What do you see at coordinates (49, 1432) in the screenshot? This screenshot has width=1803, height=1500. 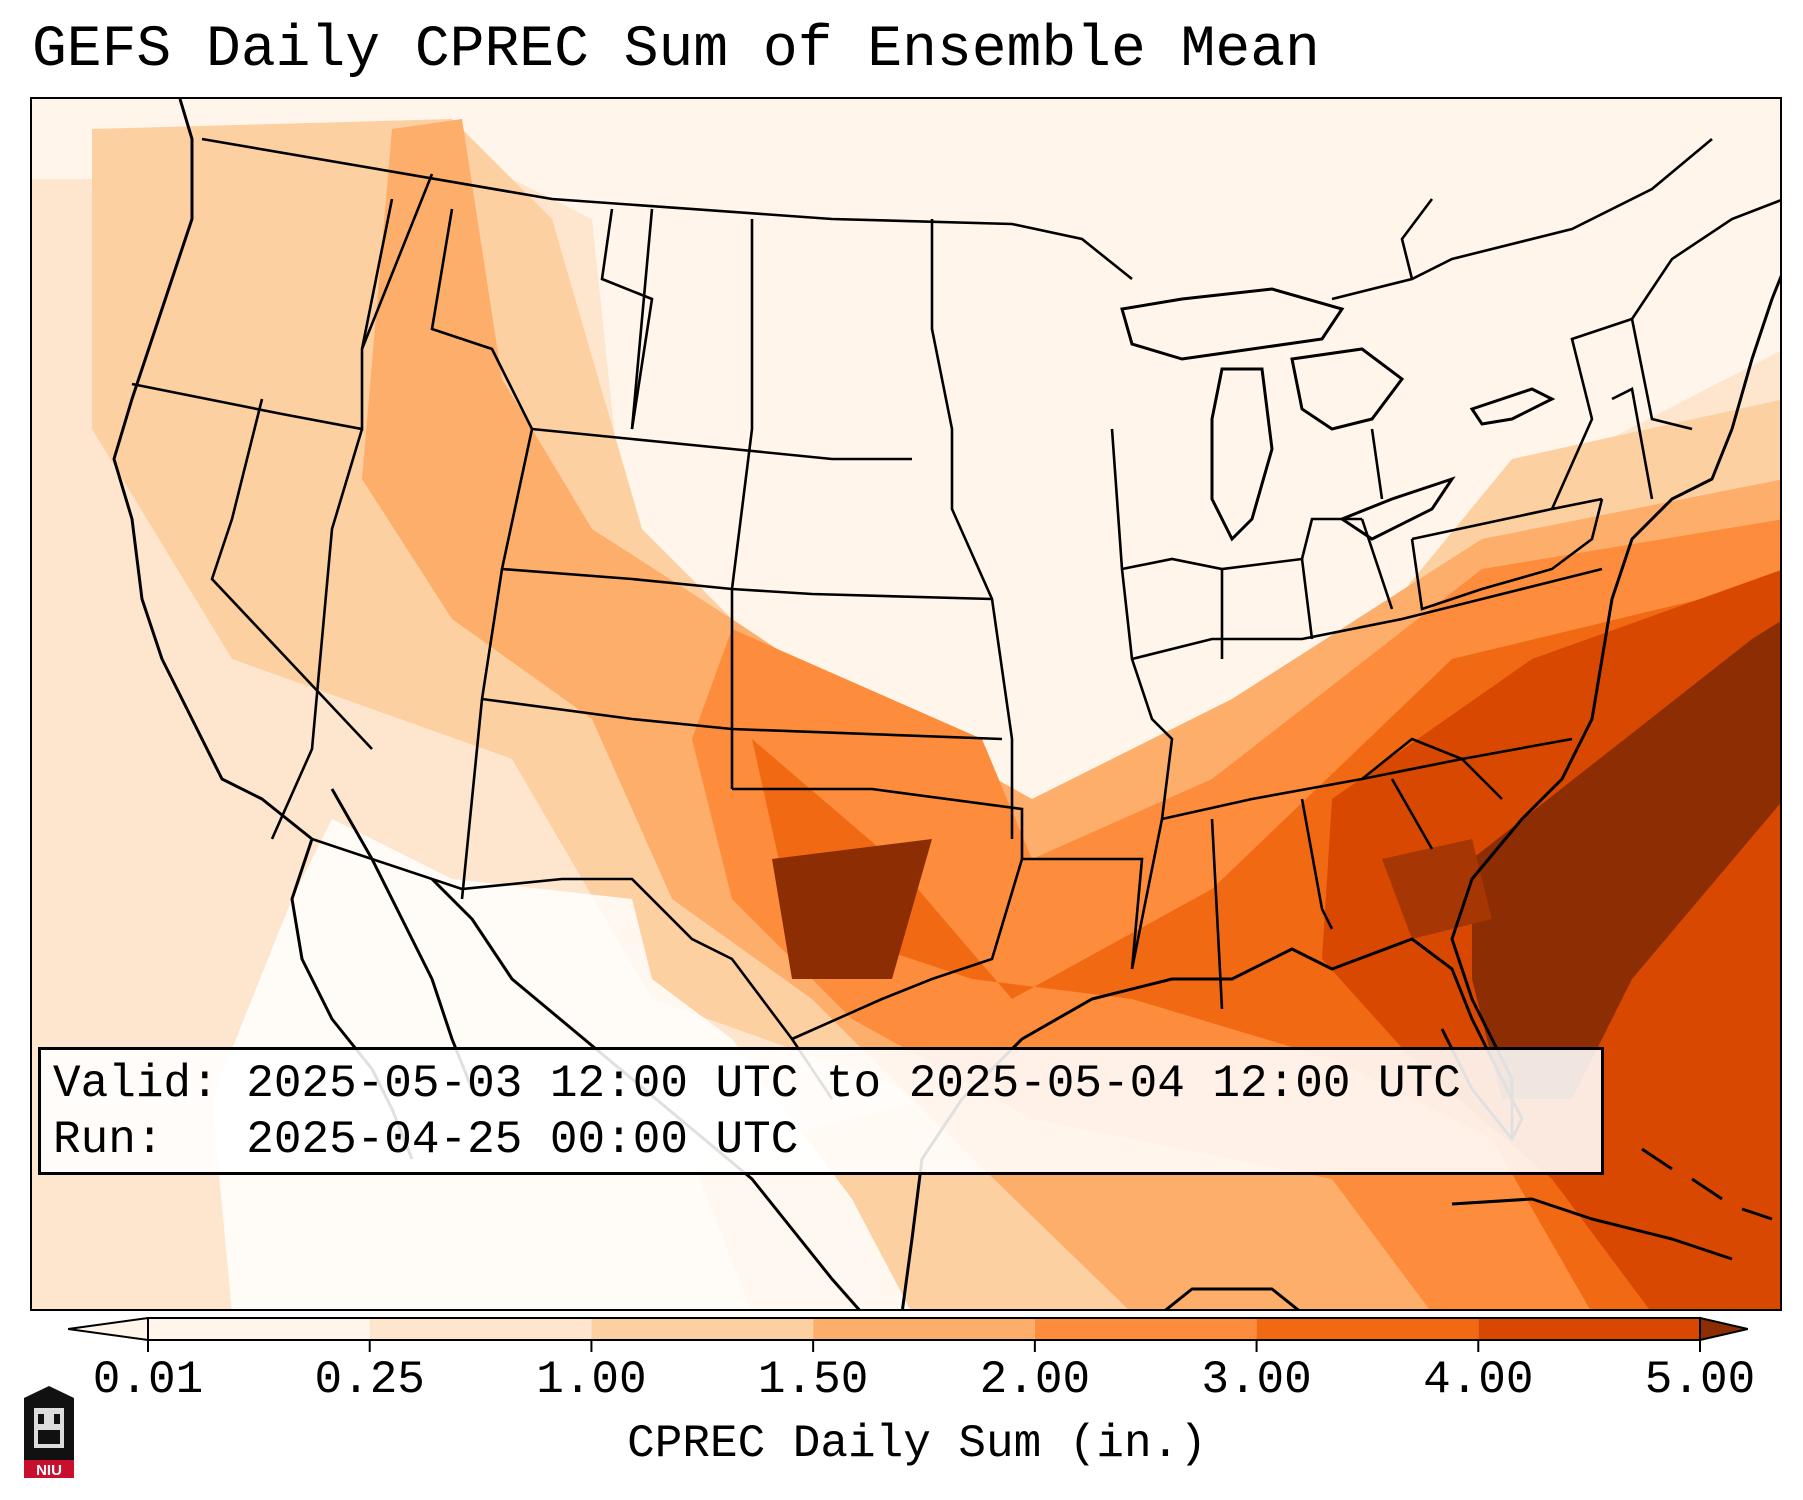 I see `niu-logo: NIU` at bounding box center [49, 1432].